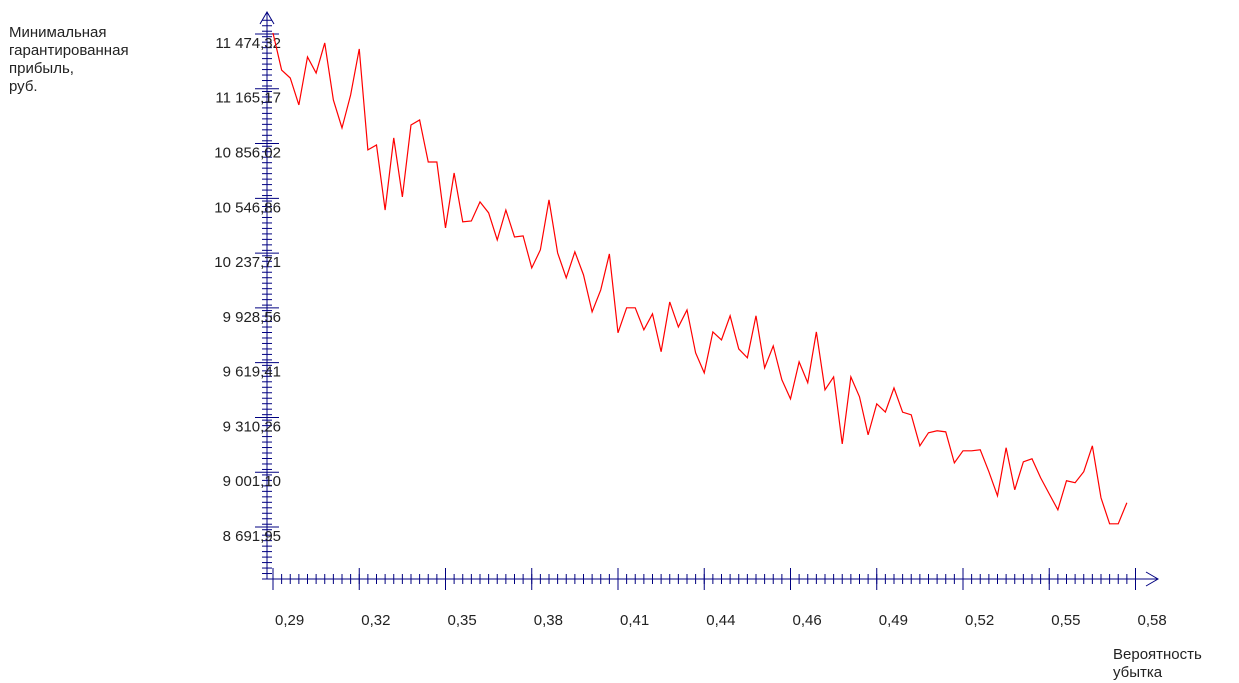  I want to click on y-tick-label: 10 546,86, so click(247, 207).